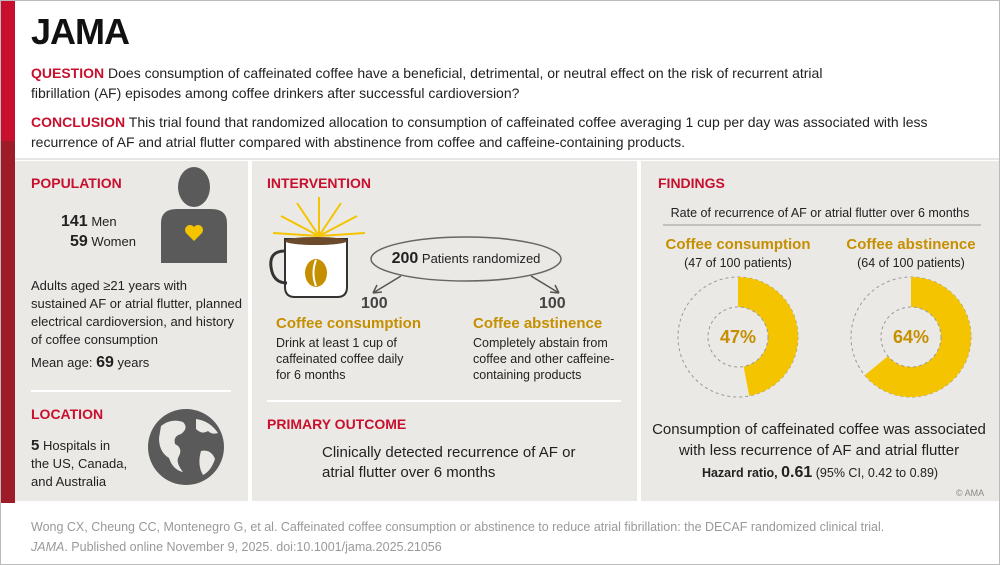 This screenshot has height=565, width=1000. What do you see at coordinates (78, 122) in the screenshot?
I see `conclusion-label: CONCLUSION` at bounding box center [78, 122].